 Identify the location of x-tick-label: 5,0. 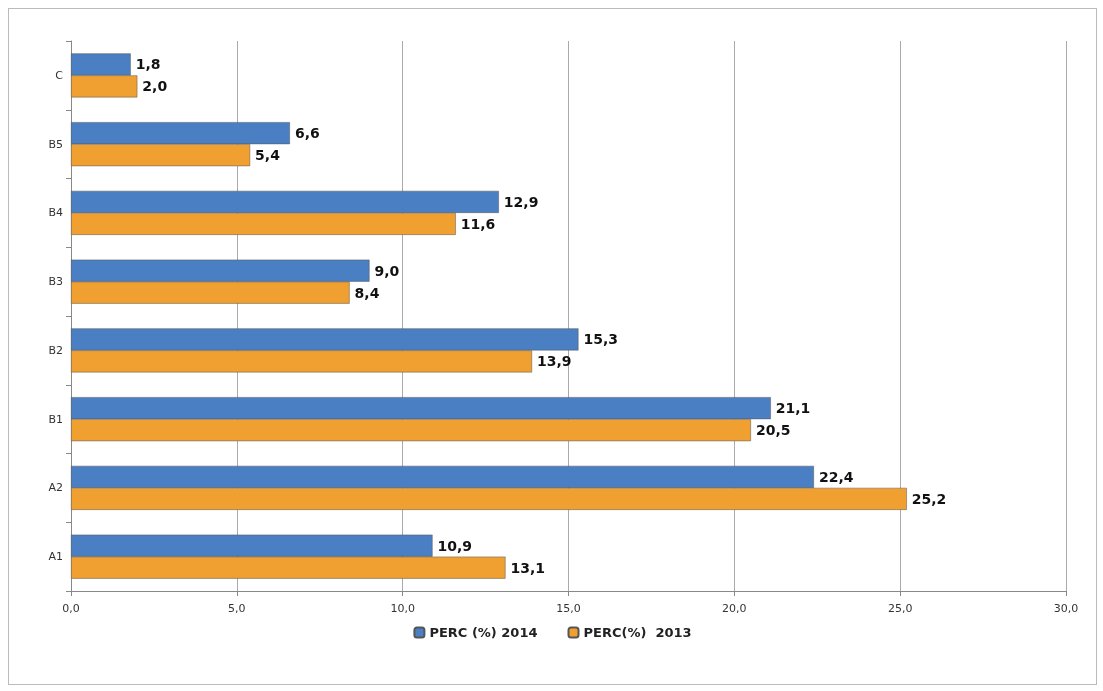
(237, 608).